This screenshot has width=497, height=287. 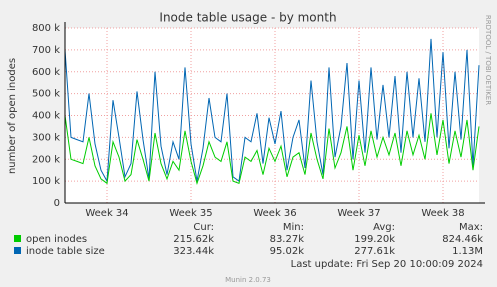 I want to click on last-update: Last update: Fri Sep 20 10:00:09 2024, so click(x=387, y=264).